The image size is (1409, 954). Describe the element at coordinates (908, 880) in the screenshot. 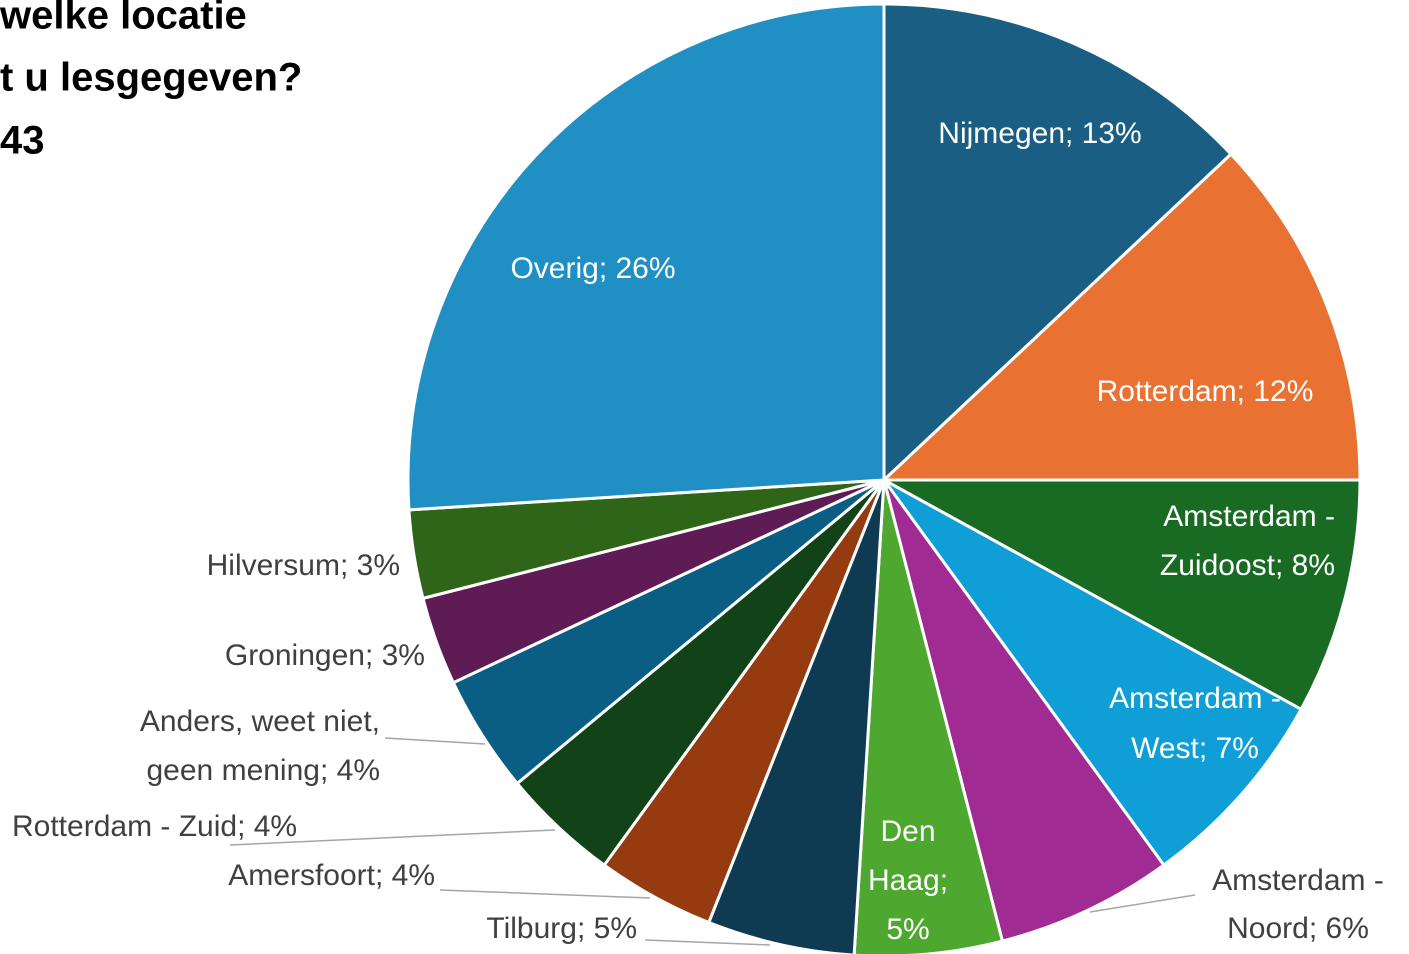

I see `data-label: Haag;` at that location.